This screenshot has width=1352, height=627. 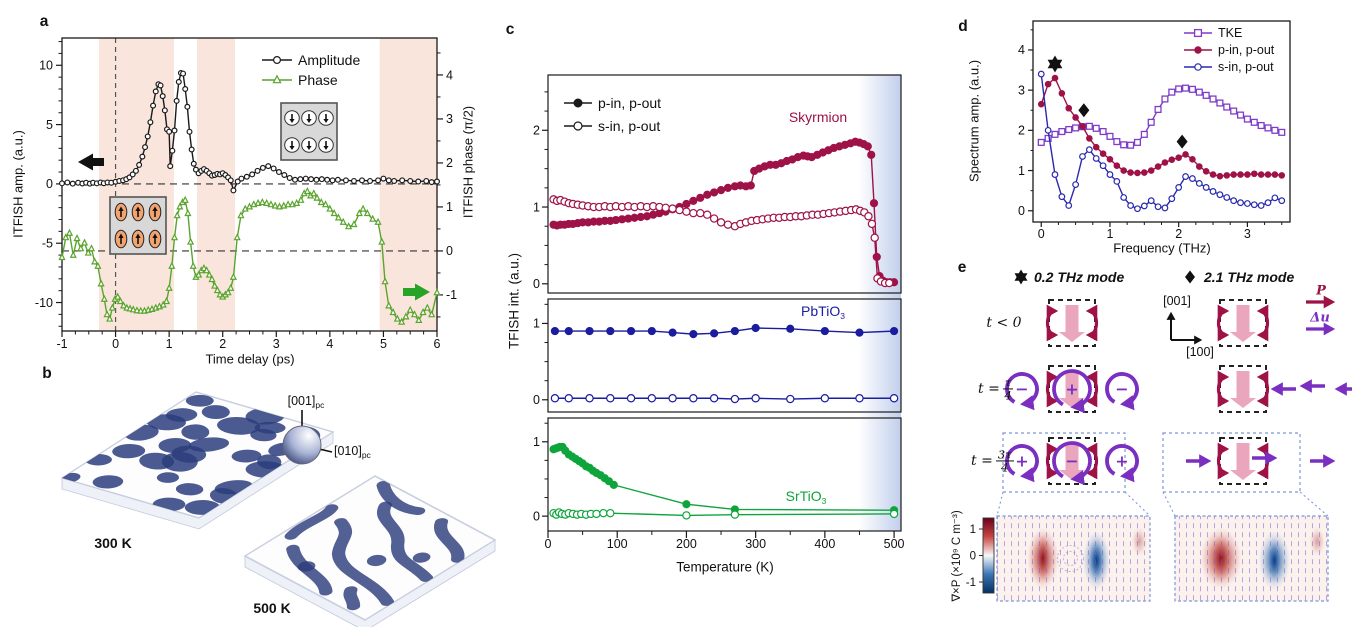 I want to click on panel-c-label: c, so click(x=510, y=29).